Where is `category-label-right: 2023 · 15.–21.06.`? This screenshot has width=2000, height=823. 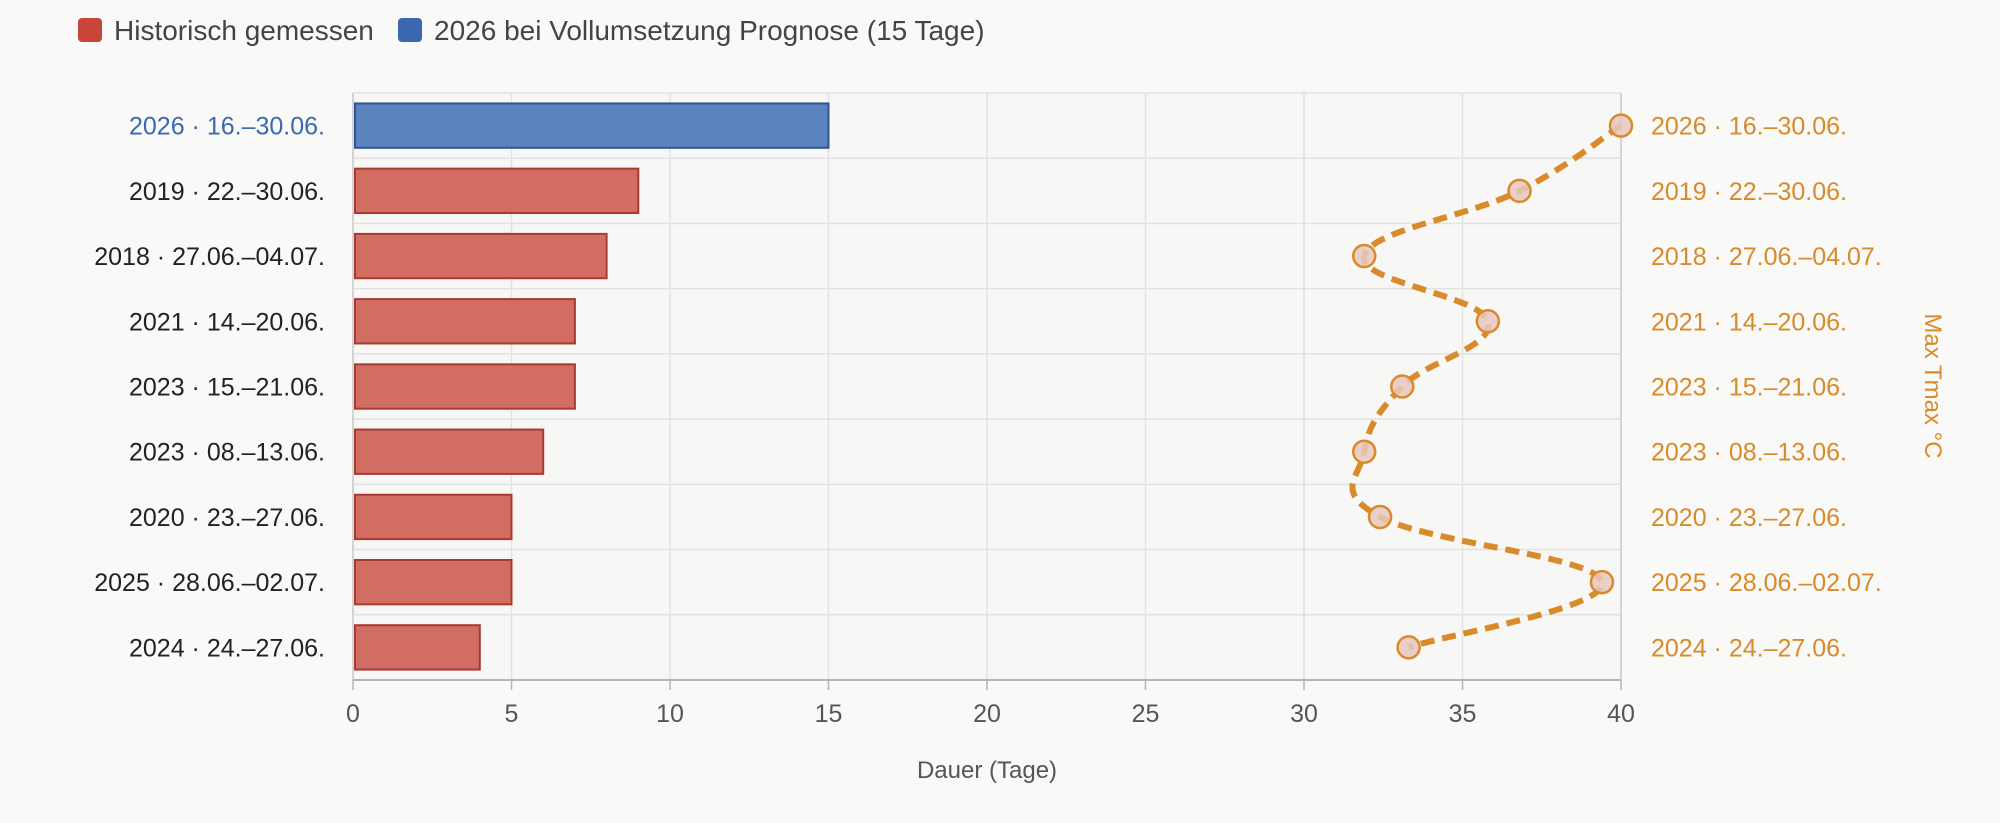 category-label-right: 2023 · 15.–21.06. is located at coordinates (1749, 388).